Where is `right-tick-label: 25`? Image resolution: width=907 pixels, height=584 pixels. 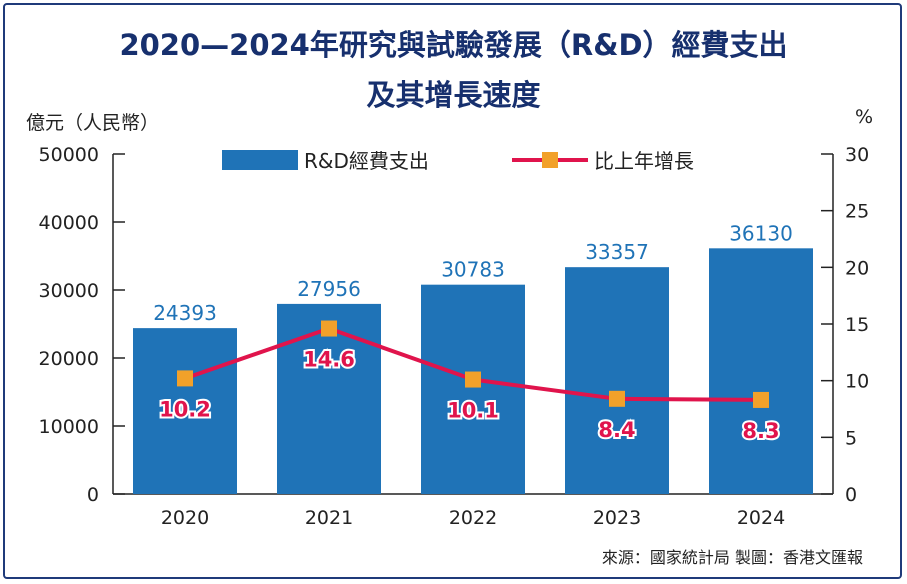
right-tick-label: 25 is located at coordinates (857, 212).